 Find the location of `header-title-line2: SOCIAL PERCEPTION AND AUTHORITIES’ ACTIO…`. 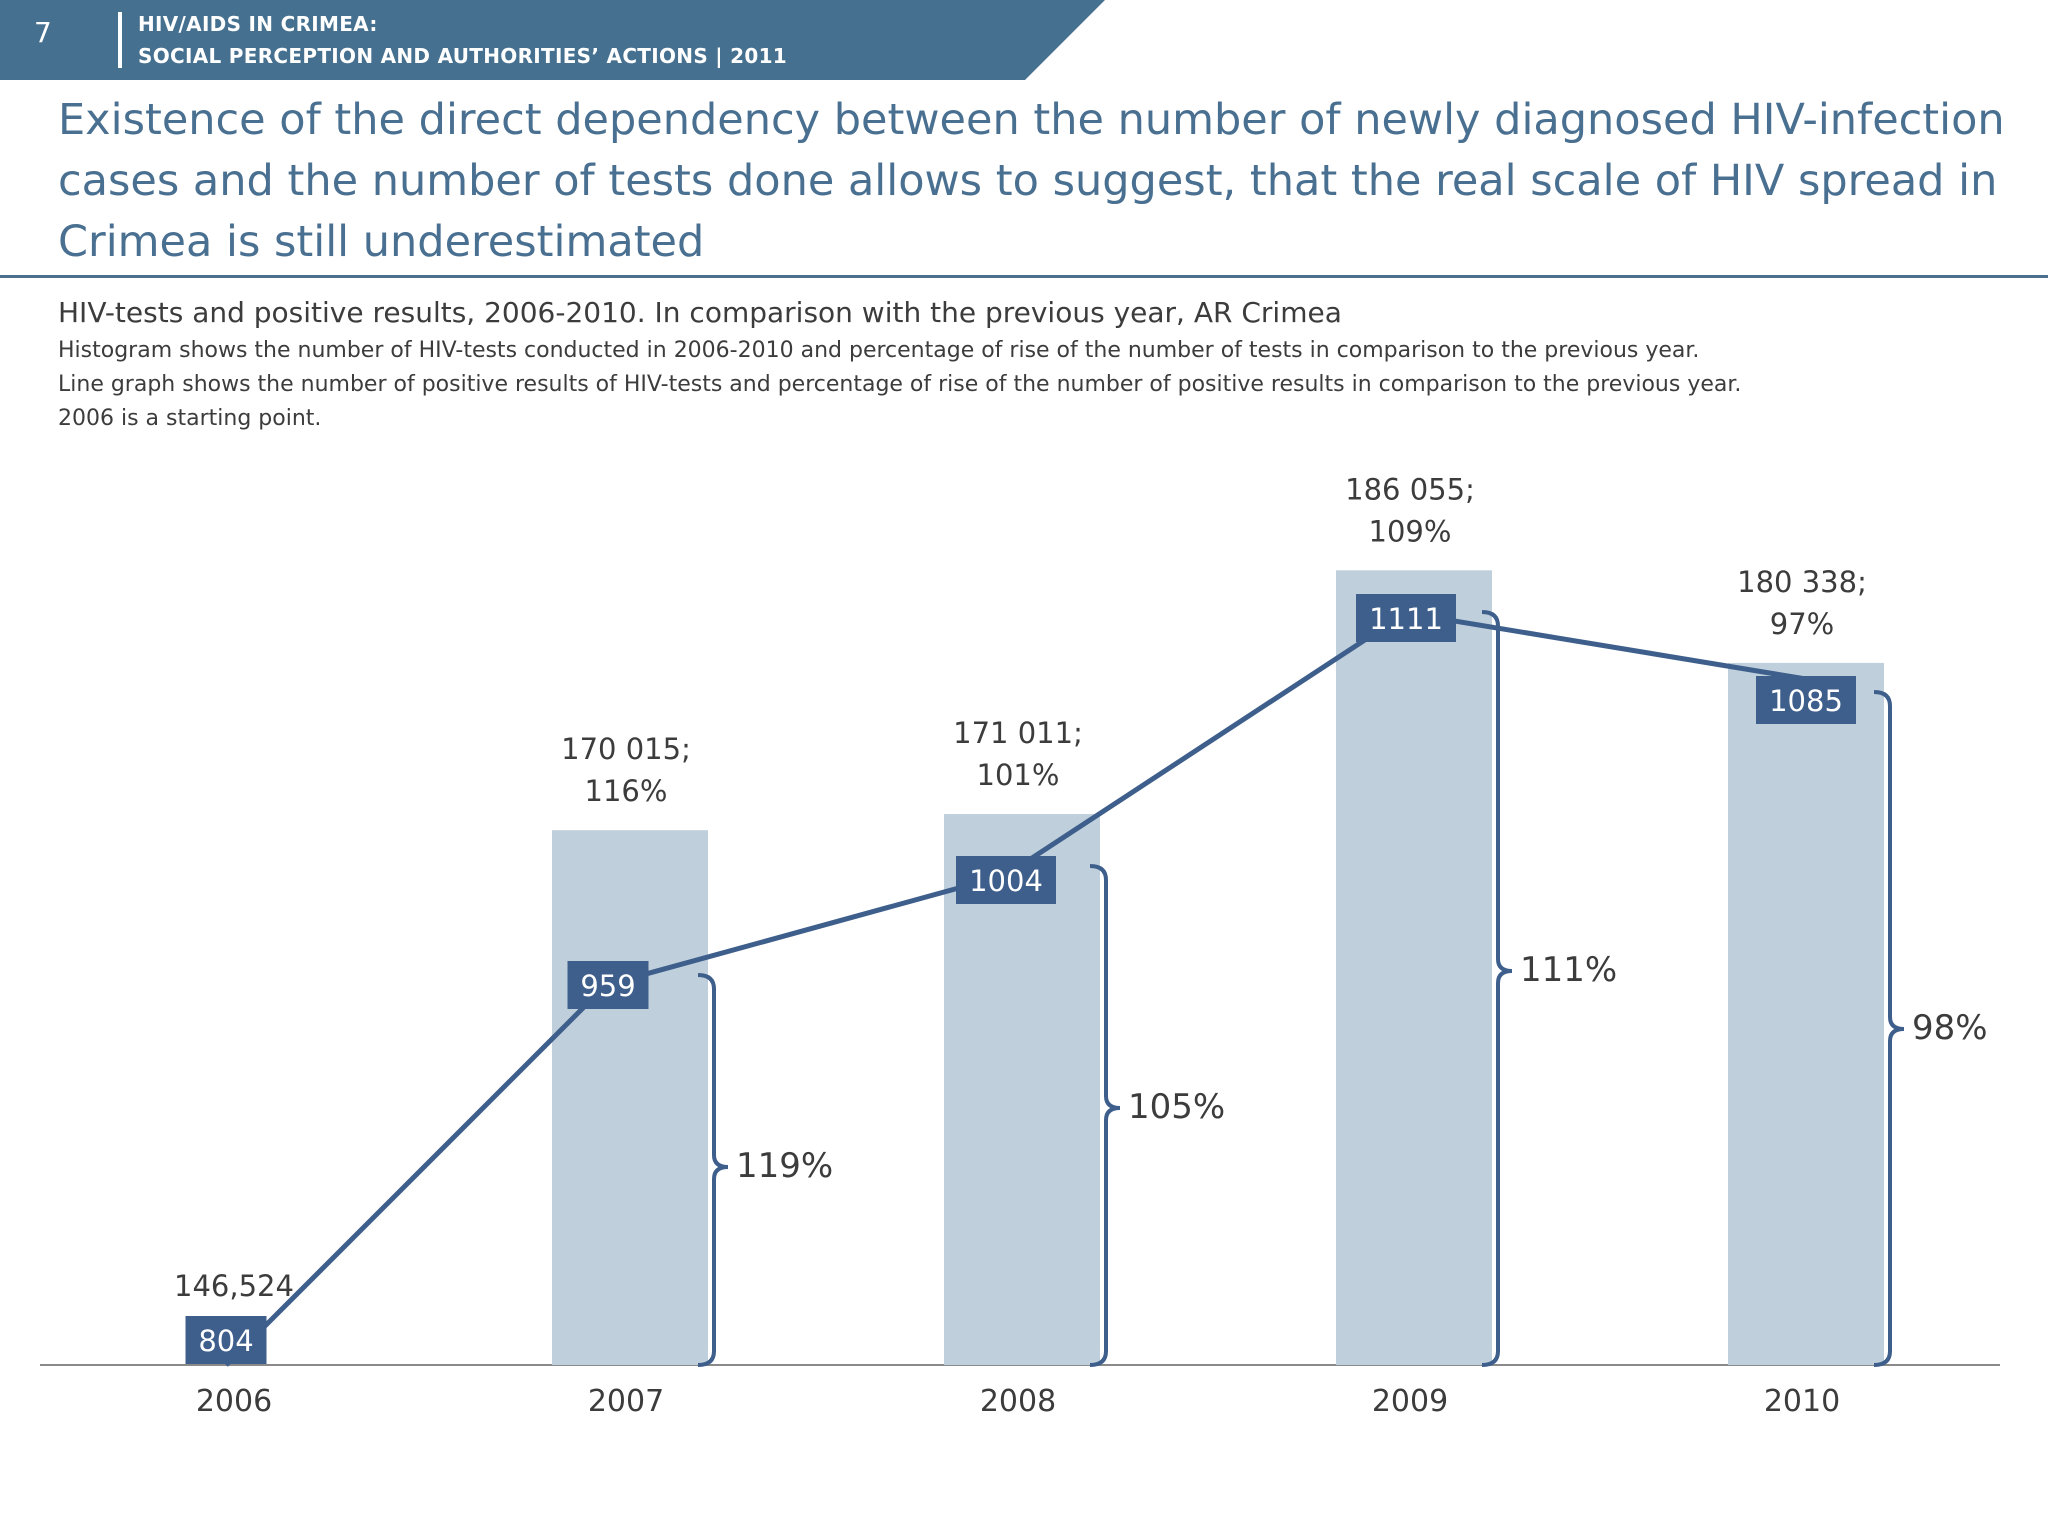

header-title-line2: SOCIAL PERCEPTION AND AUTHORITIES’ ACTIO… is located at coordinates (463, 56).